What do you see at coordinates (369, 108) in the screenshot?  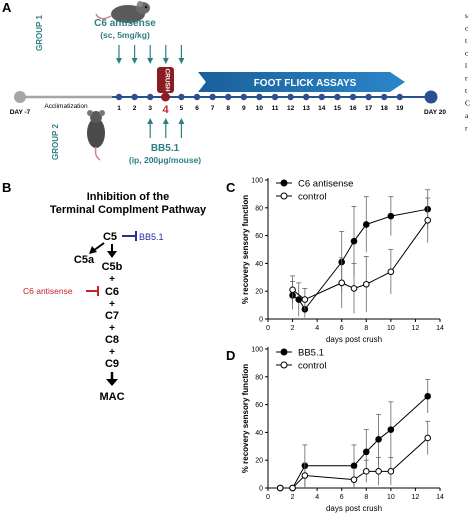 I see `day-label: 17` at bounding box center [369, 108].